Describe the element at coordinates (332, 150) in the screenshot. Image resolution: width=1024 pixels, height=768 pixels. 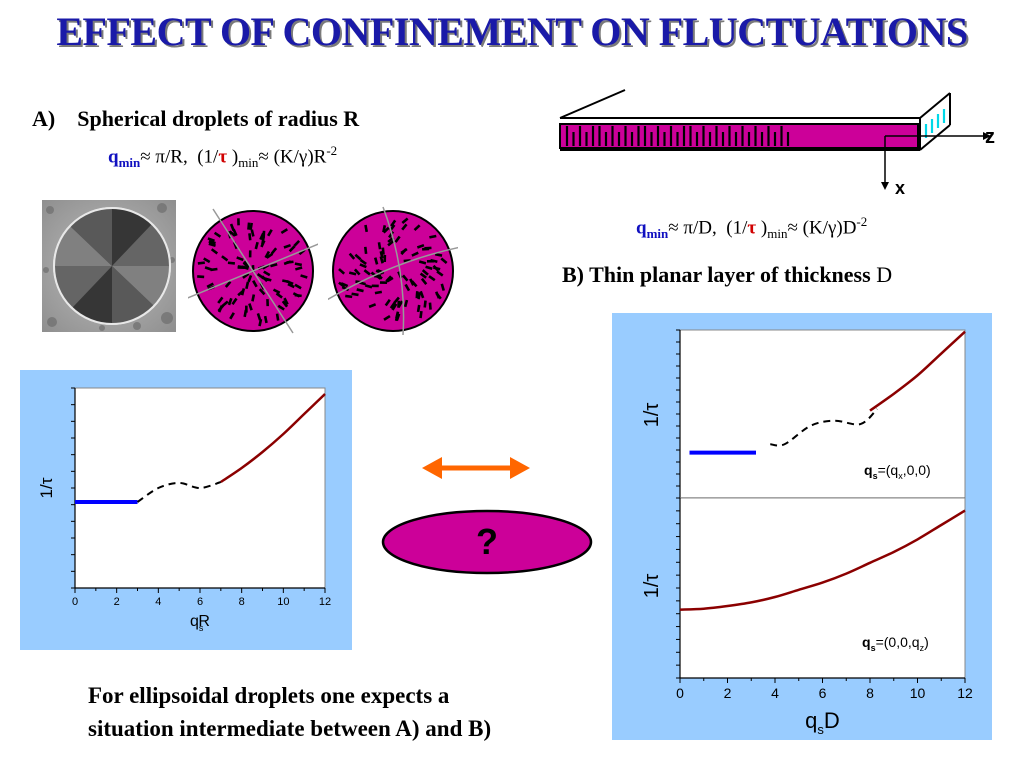
I see `exponent: -2` at that location.